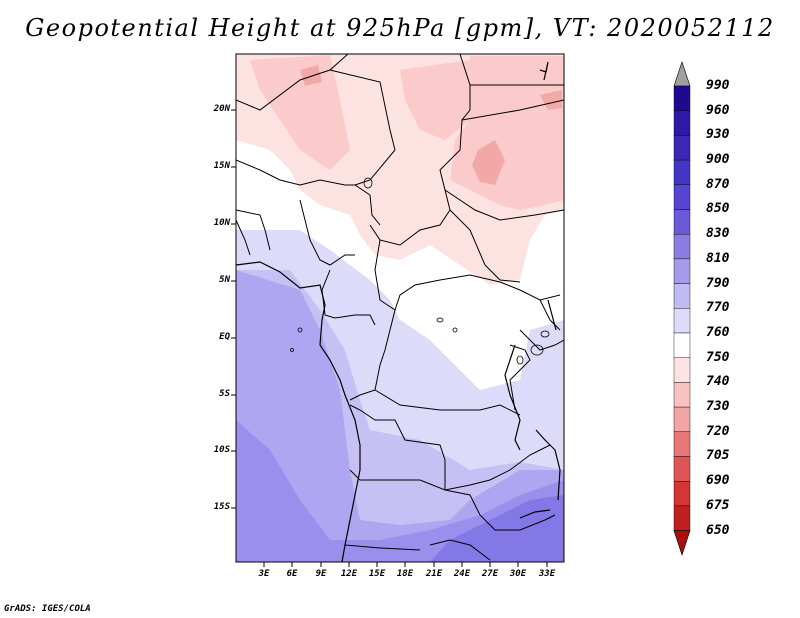 This screenshot has height=618, width=800. What do you see at coordinates (718, 134) in the screenshot?
I see `cb-label-930: 930` at bounding box center [718, 134].